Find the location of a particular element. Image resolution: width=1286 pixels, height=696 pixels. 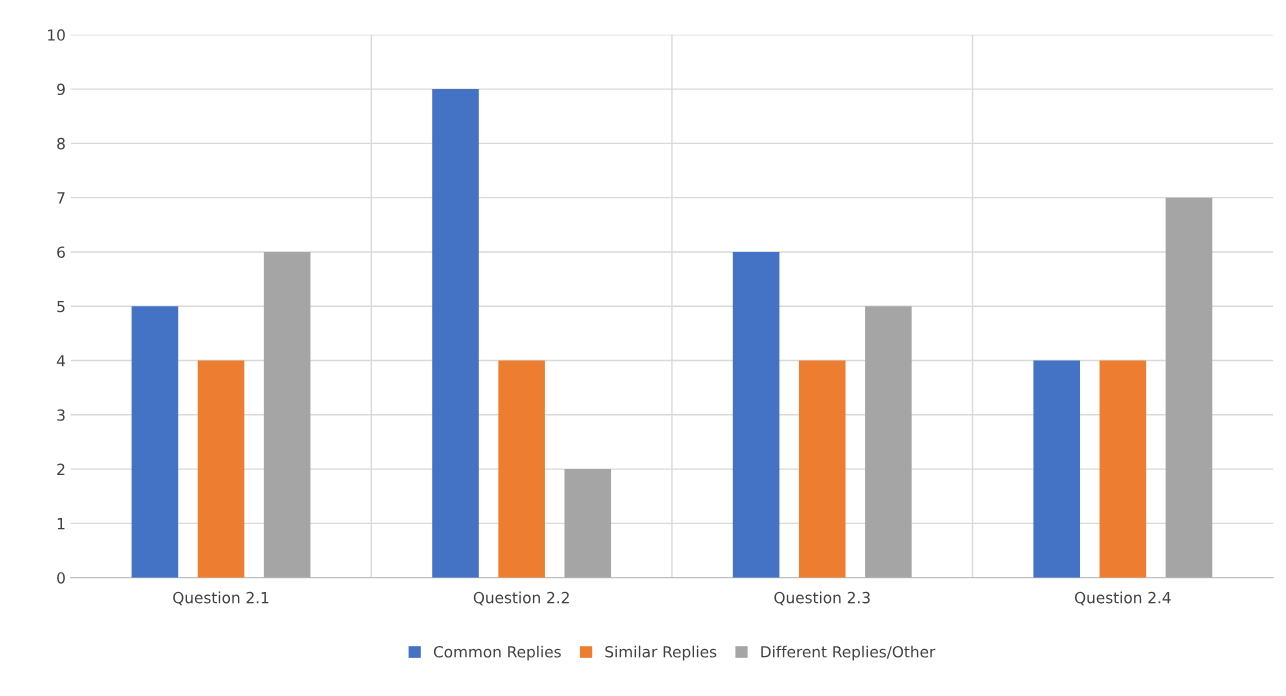

x-tick-label: Question 2.3 is located at coordinates (822, 598).